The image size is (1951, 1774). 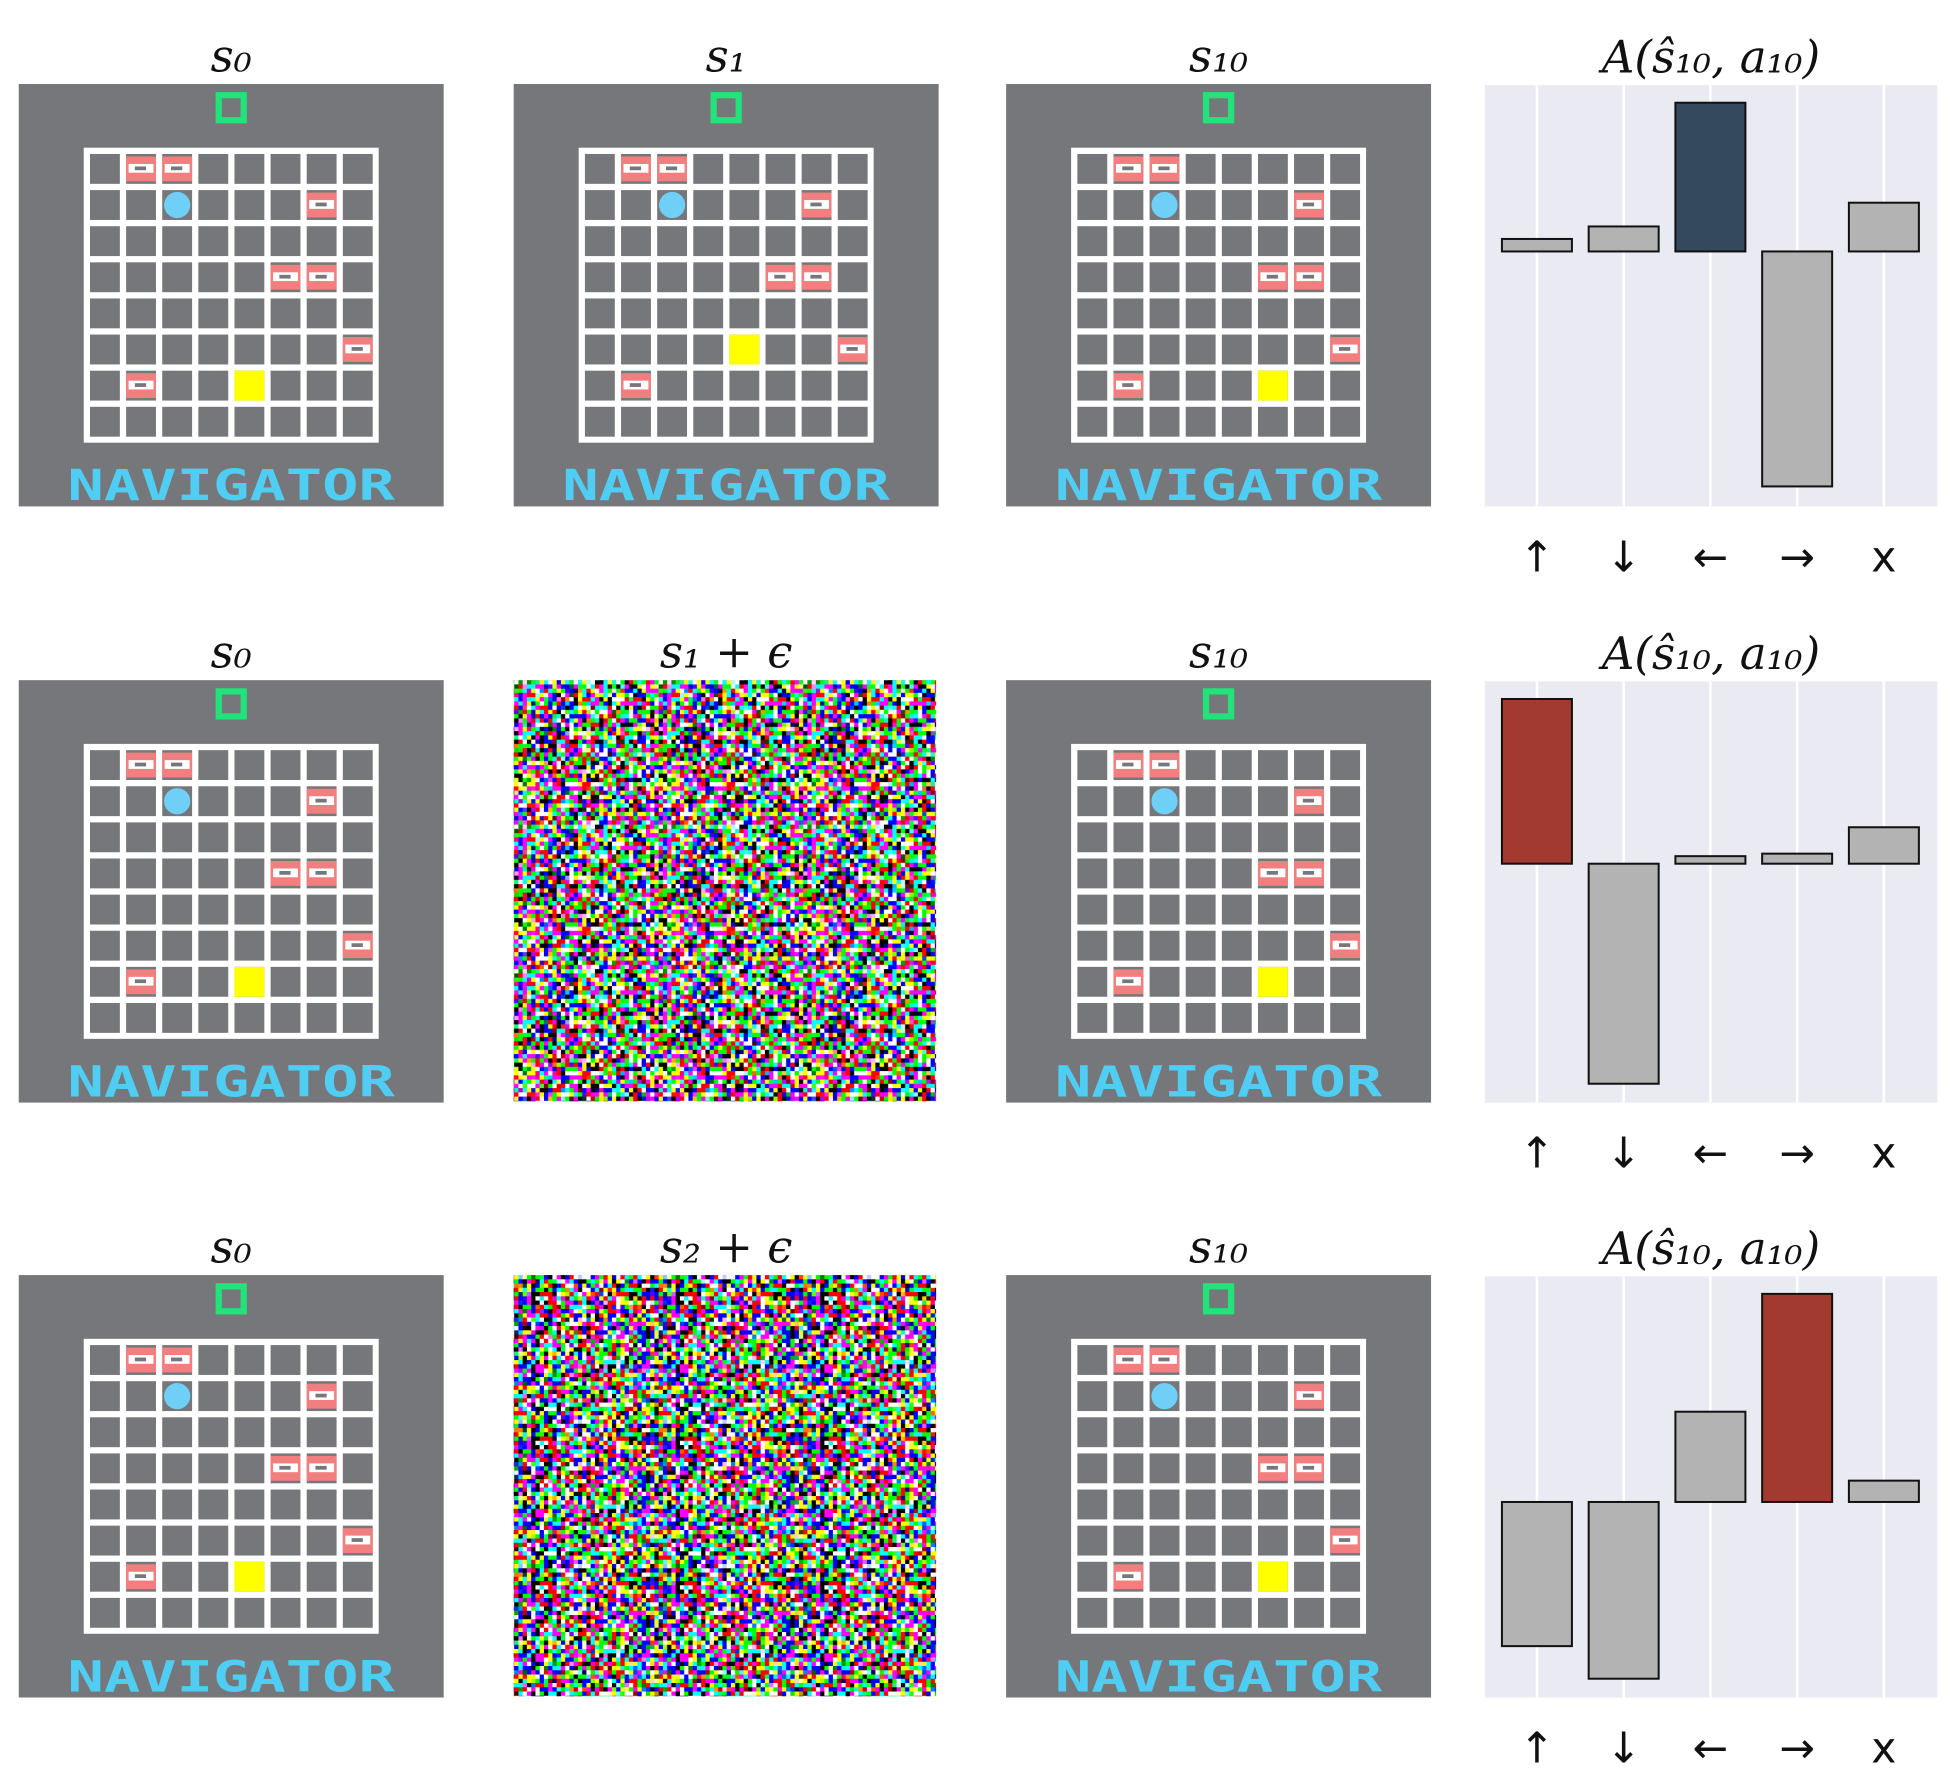 What do you see at coordinates (1218, 55) in the screenshot?
I see `panel-title: s₁₀` at bounding box center [1218, 55].